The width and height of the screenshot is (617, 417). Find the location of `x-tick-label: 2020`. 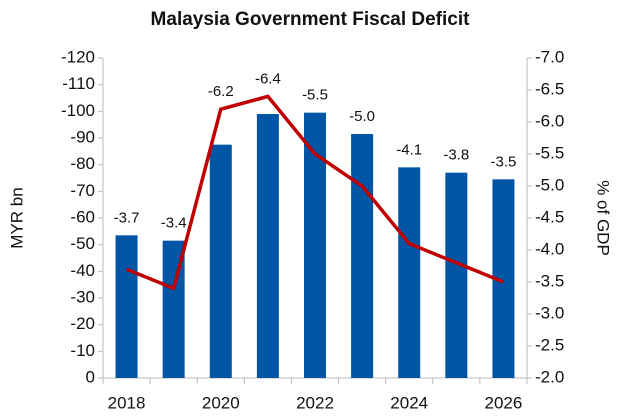

x-tick-label: 2020 is located at coordinates (221, 402).